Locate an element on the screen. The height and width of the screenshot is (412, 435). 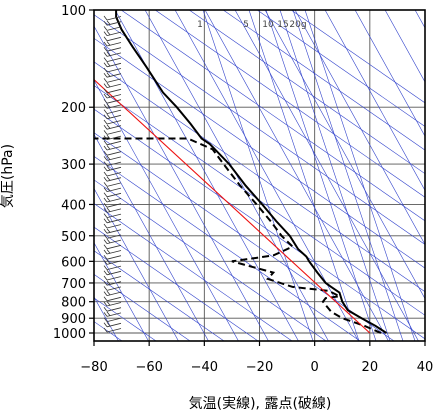
y-tick-label-5: 600 is located at coordinates (73, 262).